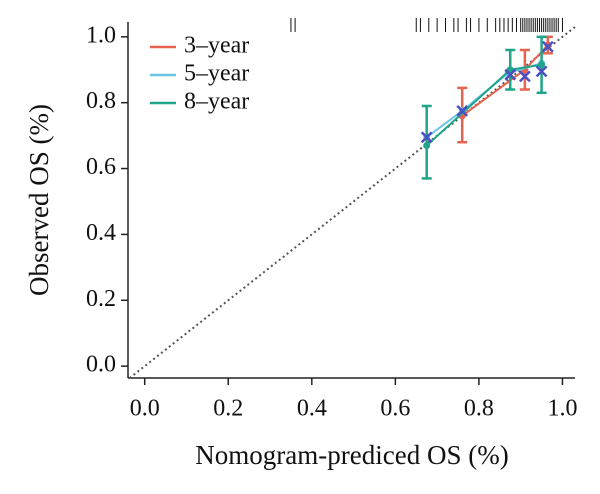 This screenshot has height=494, width=600. What do you see at coordinates (562, 409) in the screenshot?
I see `x-tick-label: 1.0` at bounding box center [562, 409].